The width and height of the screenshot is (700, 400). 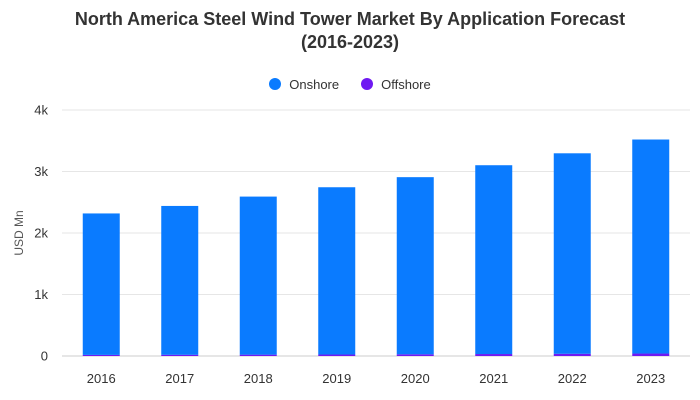 What do you see at coordinates (367, 84) in the screenshot?
I see `legend-swatch-offshore` at bounding box center [367, 84].